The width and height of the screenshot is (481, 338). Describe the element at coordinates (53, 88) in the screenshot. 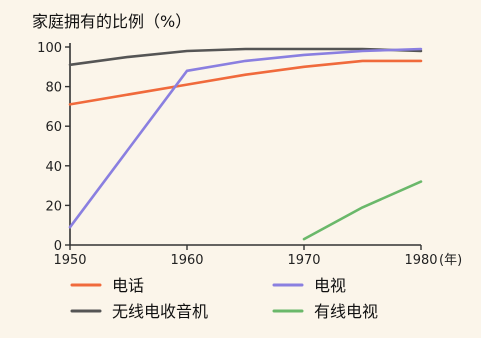

I see `y-tick-label: 80` at that location.